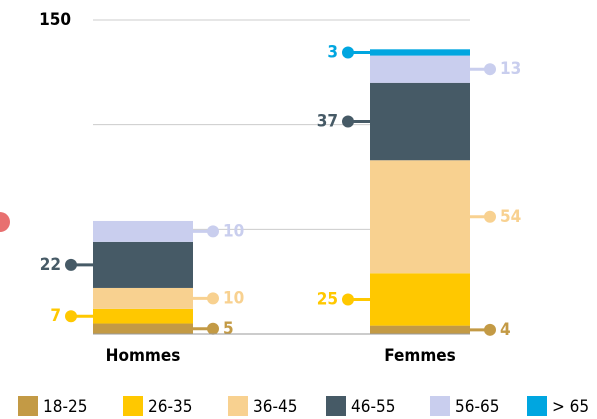  I want to click on value-label: 4, so click(505, 330).